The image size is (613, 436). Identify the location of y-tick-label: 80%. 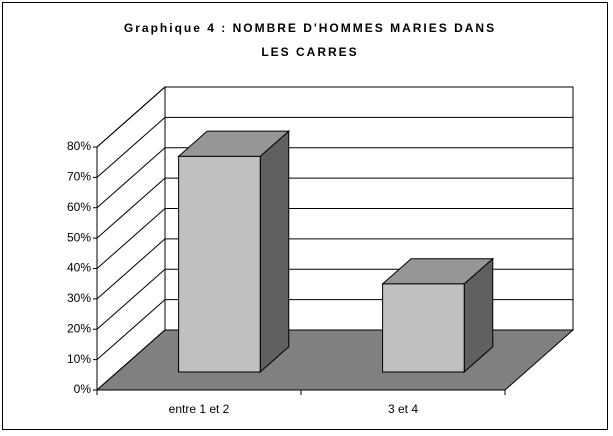
(79, 146).